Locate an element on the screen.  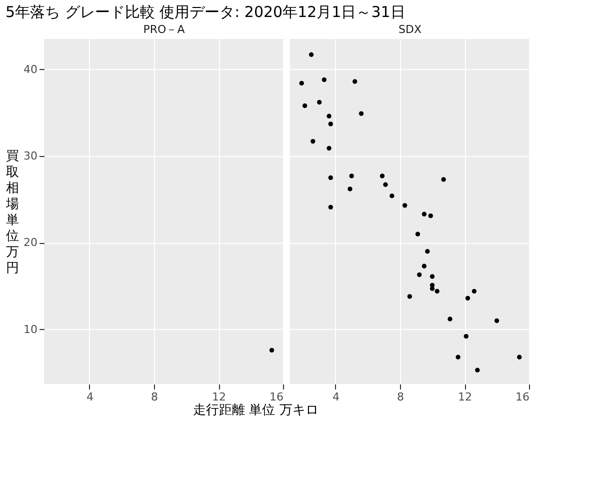
y-tick-label: 10 is located at coordinates (31, 329).